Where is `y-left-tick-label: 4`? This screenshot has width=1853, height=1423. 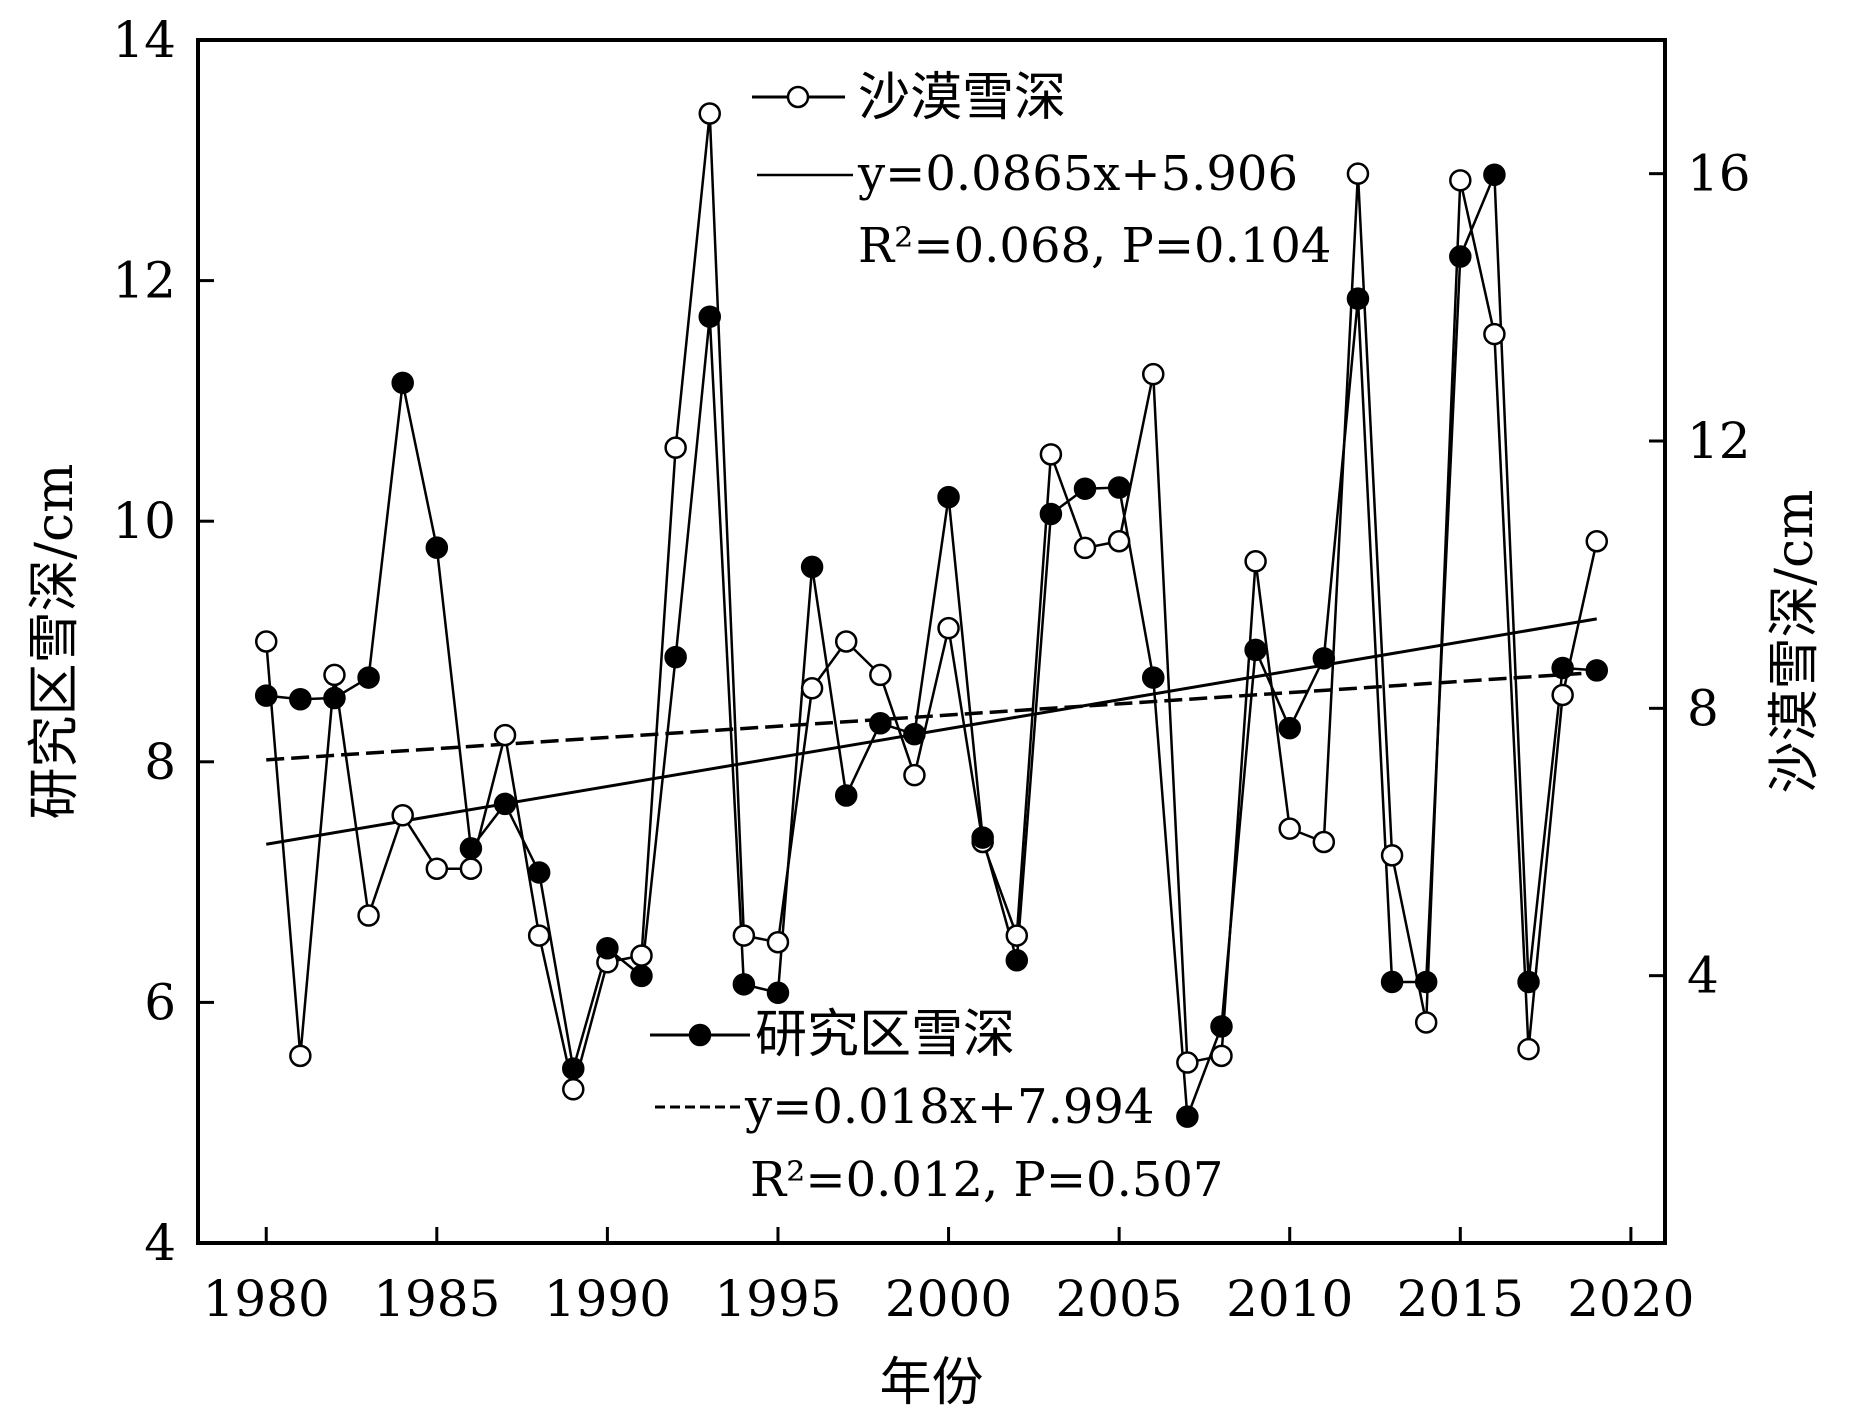
y-left-tick-label: 4 is located at coordinates (160, 1243).